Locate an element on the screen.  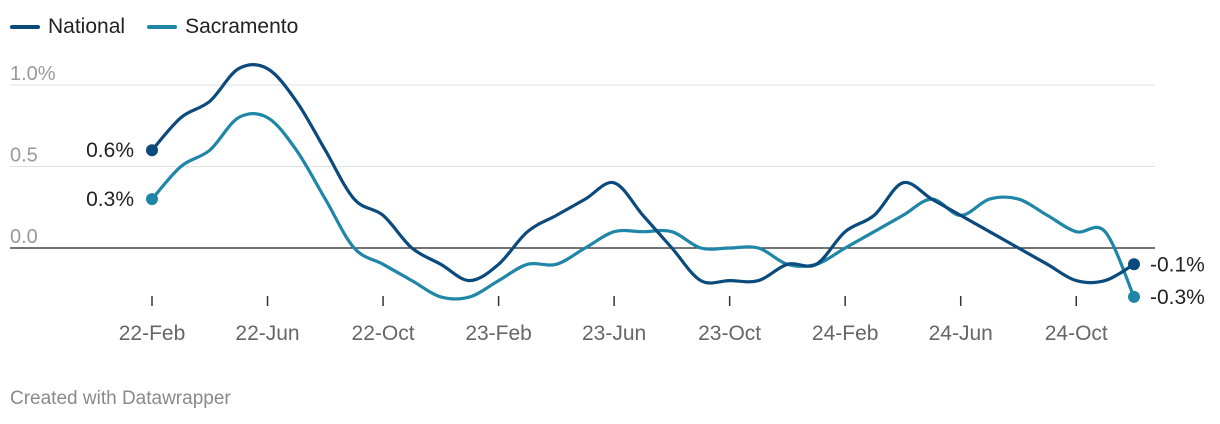
legend-item-sacramento: Sacramento is located at coordinates (222, 27).